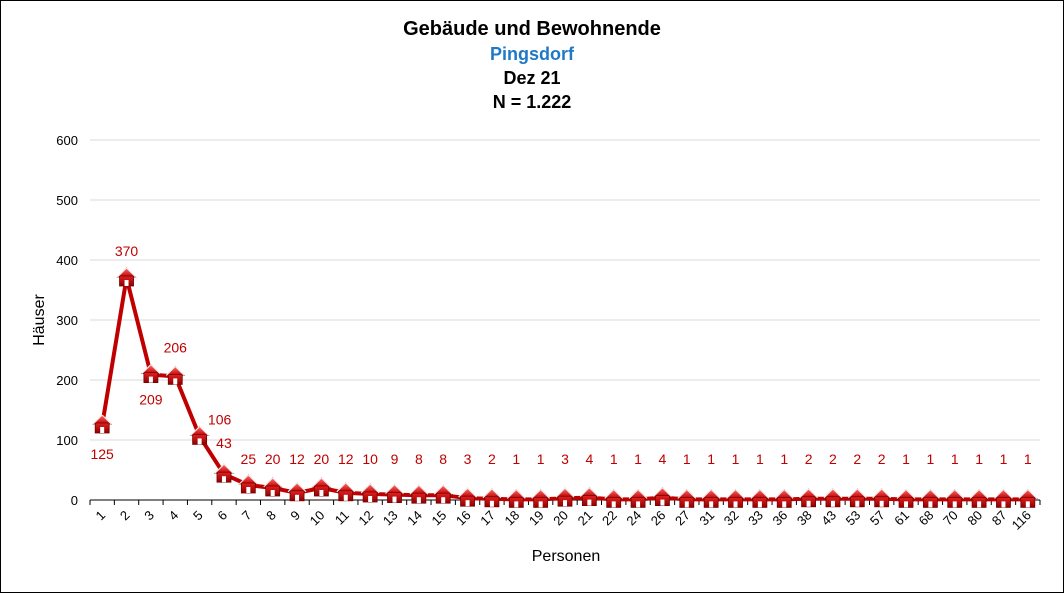 This screenshot has width=1064, height=593. I want to click on x-tick-label: 36, so click(780, 518).